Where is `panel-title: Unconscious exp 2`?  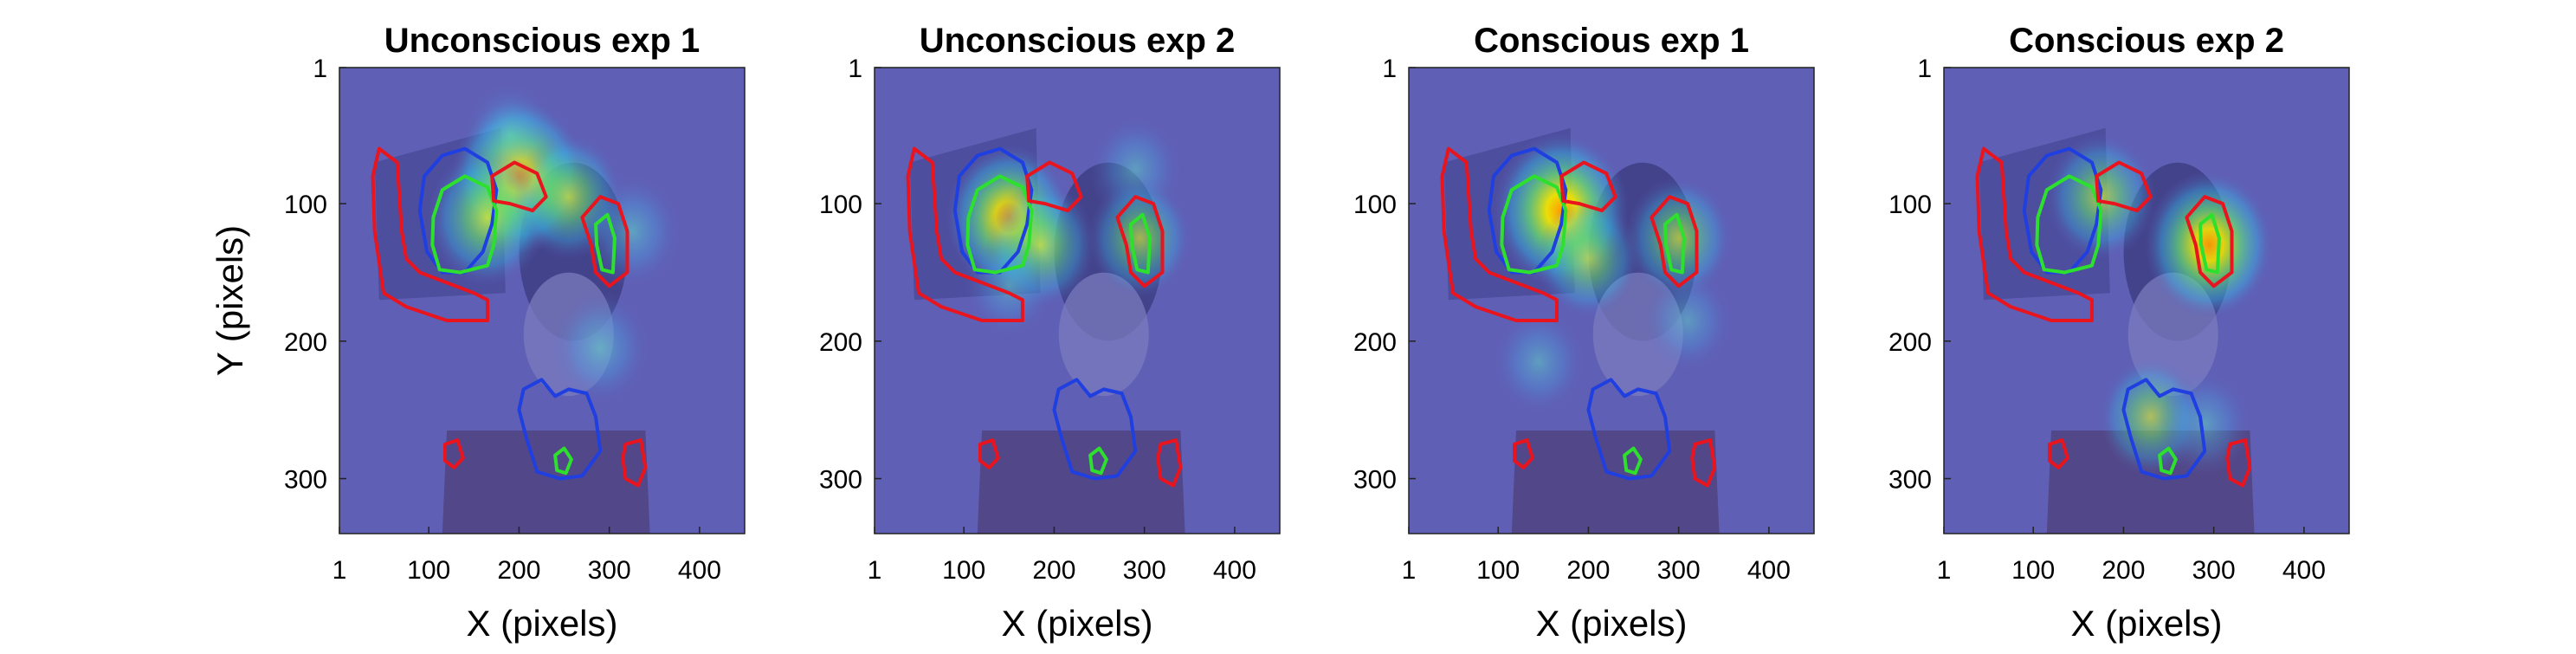 panel-title: Unconscious exp 2 is located at coordinates (1078, 41).